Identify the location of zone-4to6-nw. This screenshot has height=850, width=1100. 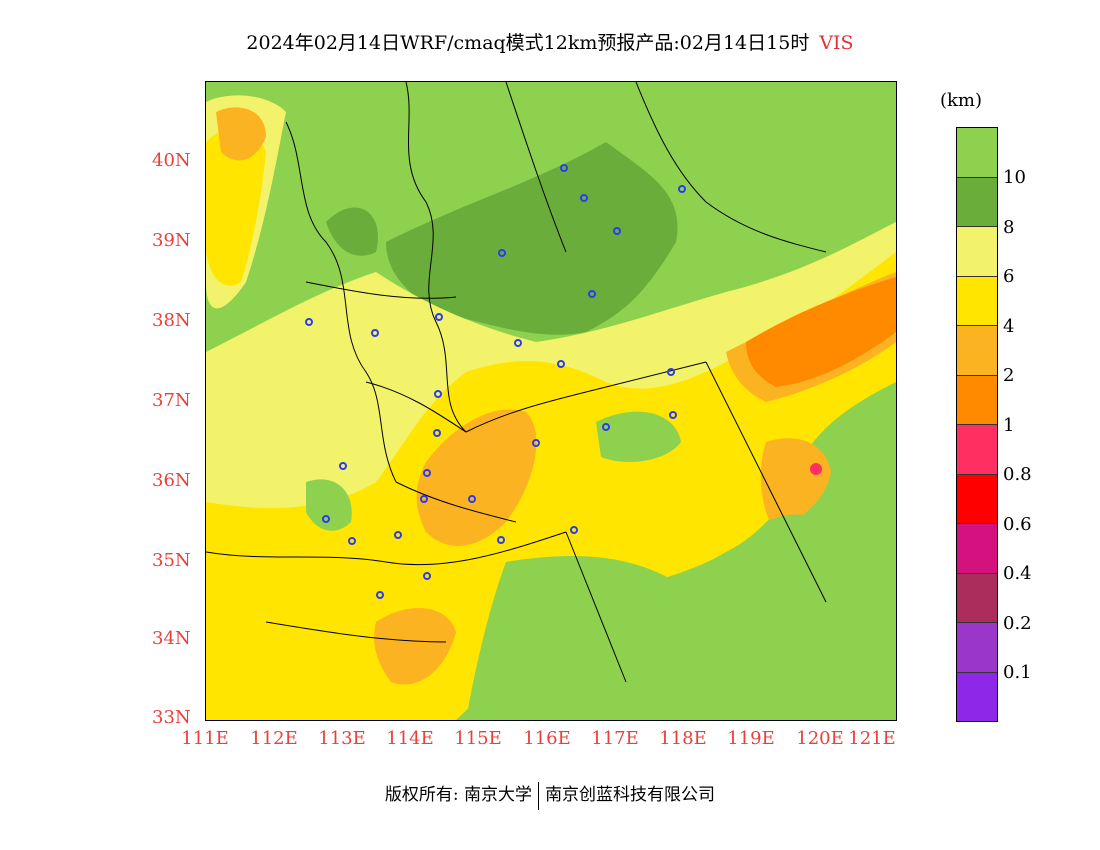
(236, 207).